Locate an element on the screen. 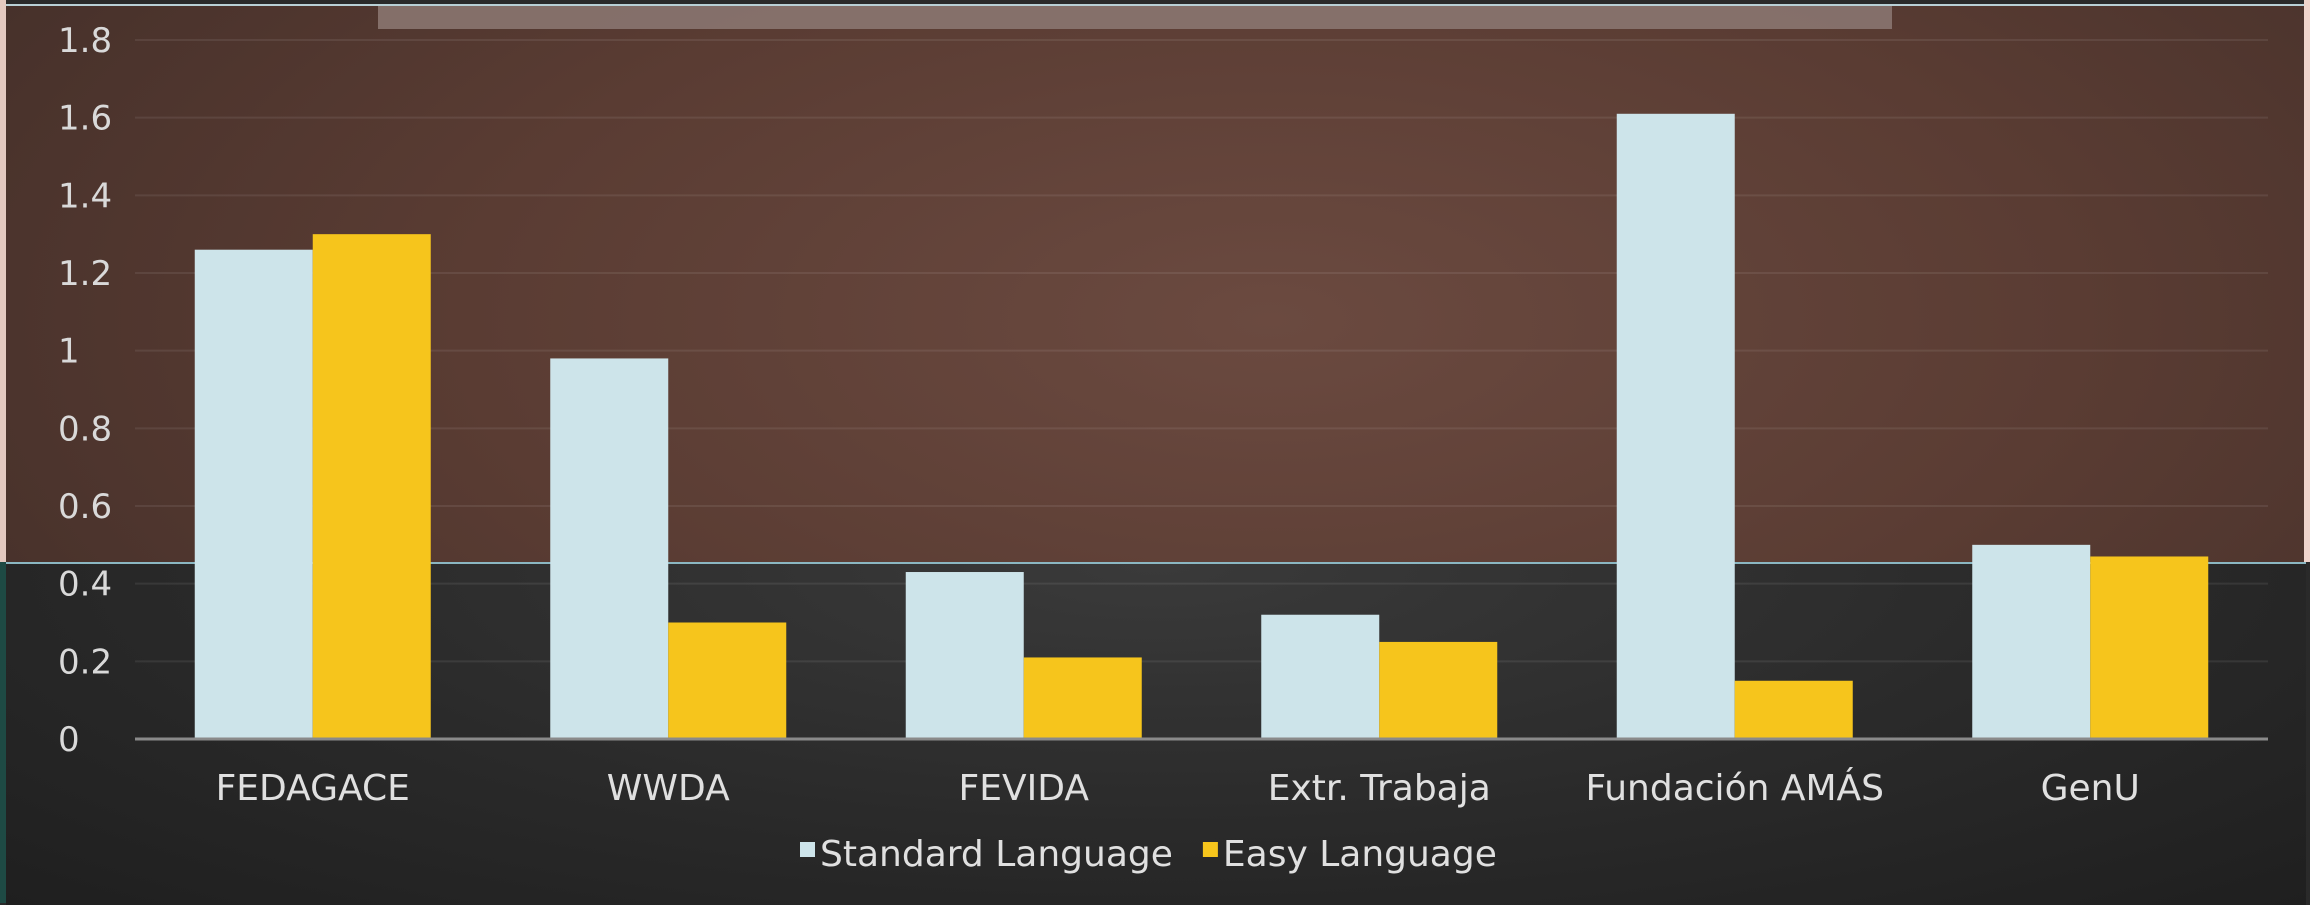 The width and height of the screenshot is (2310, 905). top-overlay-bar is located at coordinates (1135, 17).